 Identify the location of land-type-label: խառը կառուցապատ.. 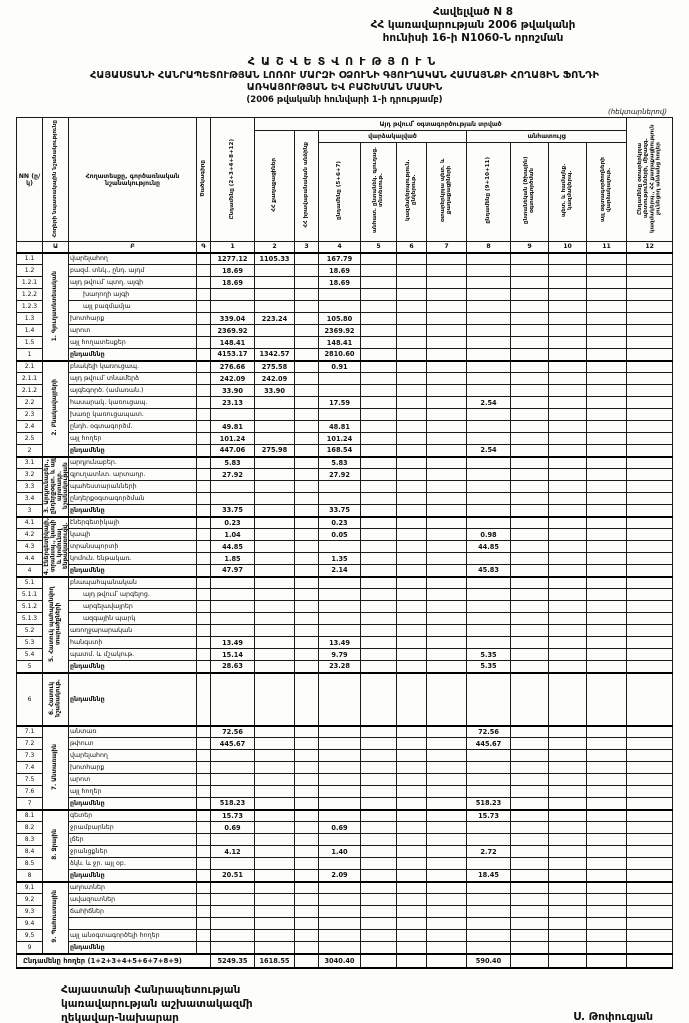
(132, 415).